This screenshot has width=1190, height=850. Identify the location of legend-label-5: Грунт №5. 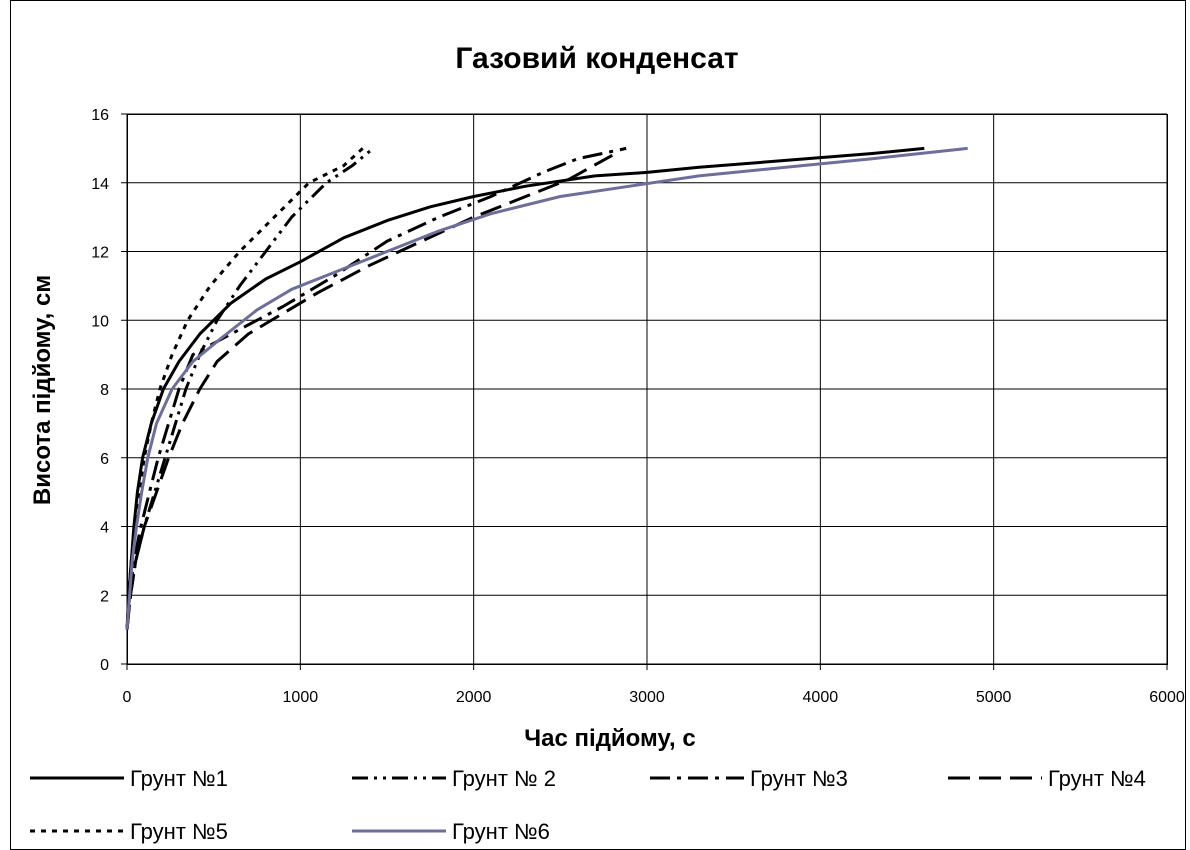
(179, 831).